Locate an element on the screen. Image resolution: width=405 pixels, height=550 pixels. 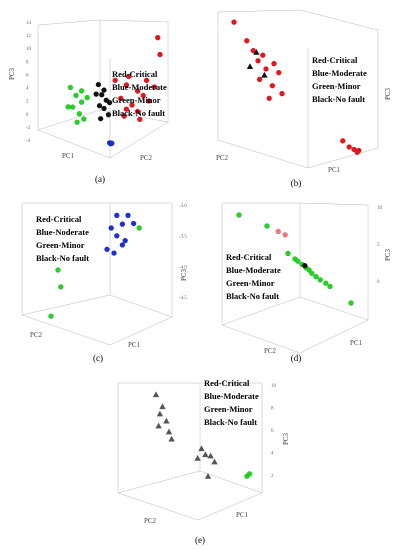
panel-a-label: (a) is located at coordinates (100, 179).